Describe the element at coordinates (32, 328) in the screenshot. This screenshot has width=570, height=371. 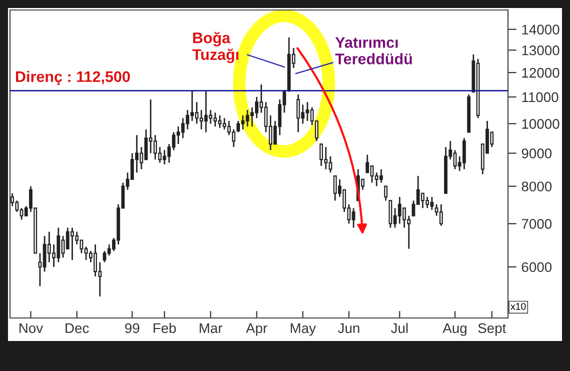
I see `x-tick-label: Nov` at that location.